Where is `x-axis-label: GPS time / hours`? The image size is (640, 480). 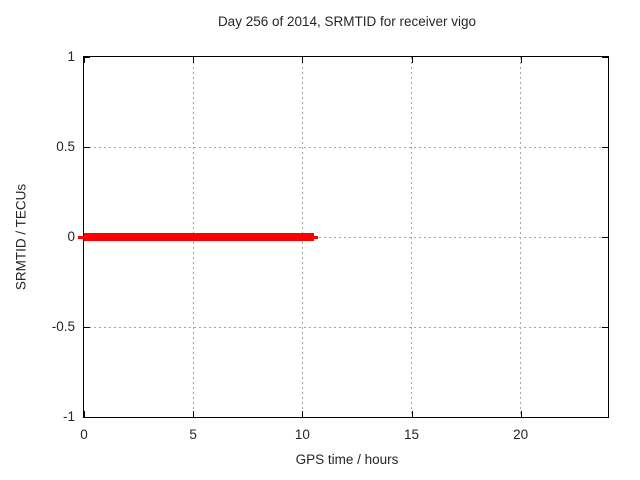
x-axis-label: GPS time / hours is located at coordinates (347, 459).